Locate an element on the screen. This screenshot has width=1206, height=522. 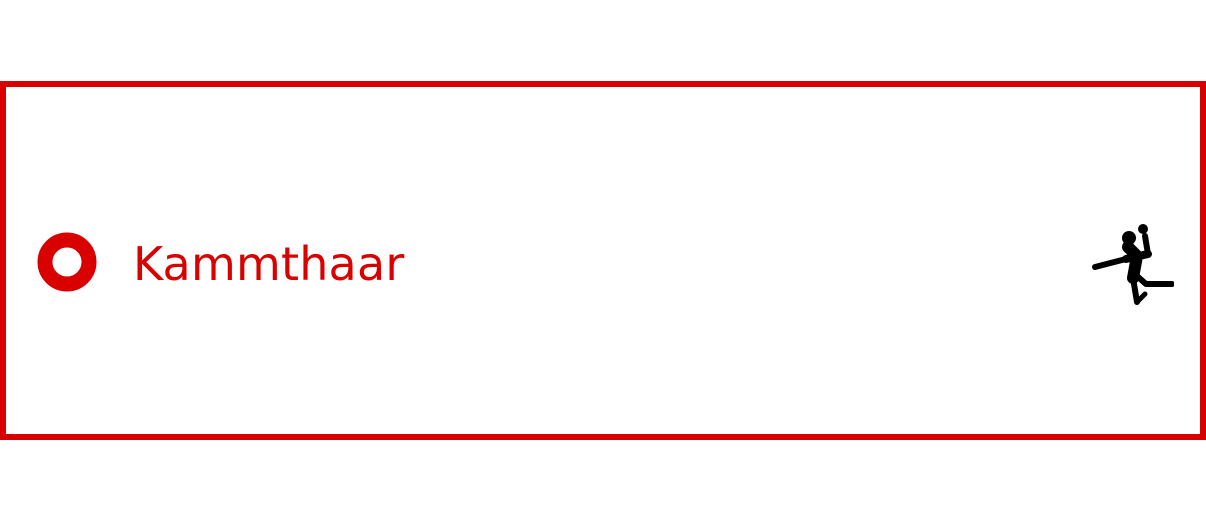
team-name: Kammthaar is located at coordinates (269, 264).